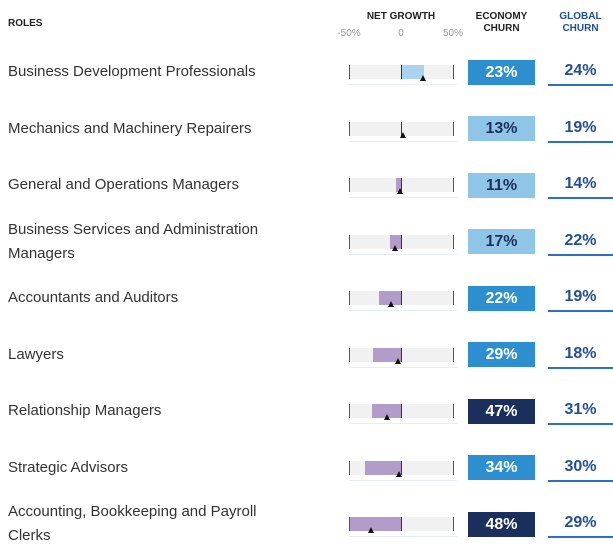  What do you see at coordinates (501, 185) in the screenshot?
I see `economy-churn: 11%` at bounding box center [501, 185].